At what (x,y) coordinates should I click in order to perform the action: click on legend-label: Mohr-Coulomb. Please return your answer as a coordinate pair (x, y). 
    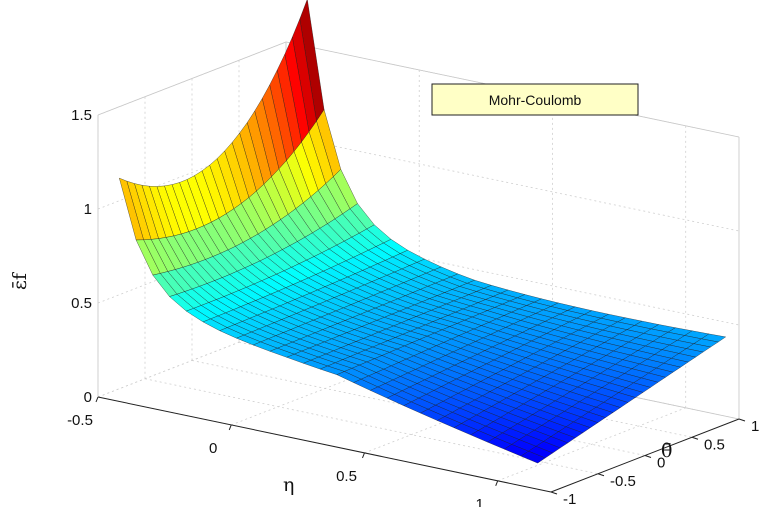
    Looking at the image, I should click on (535, 100).